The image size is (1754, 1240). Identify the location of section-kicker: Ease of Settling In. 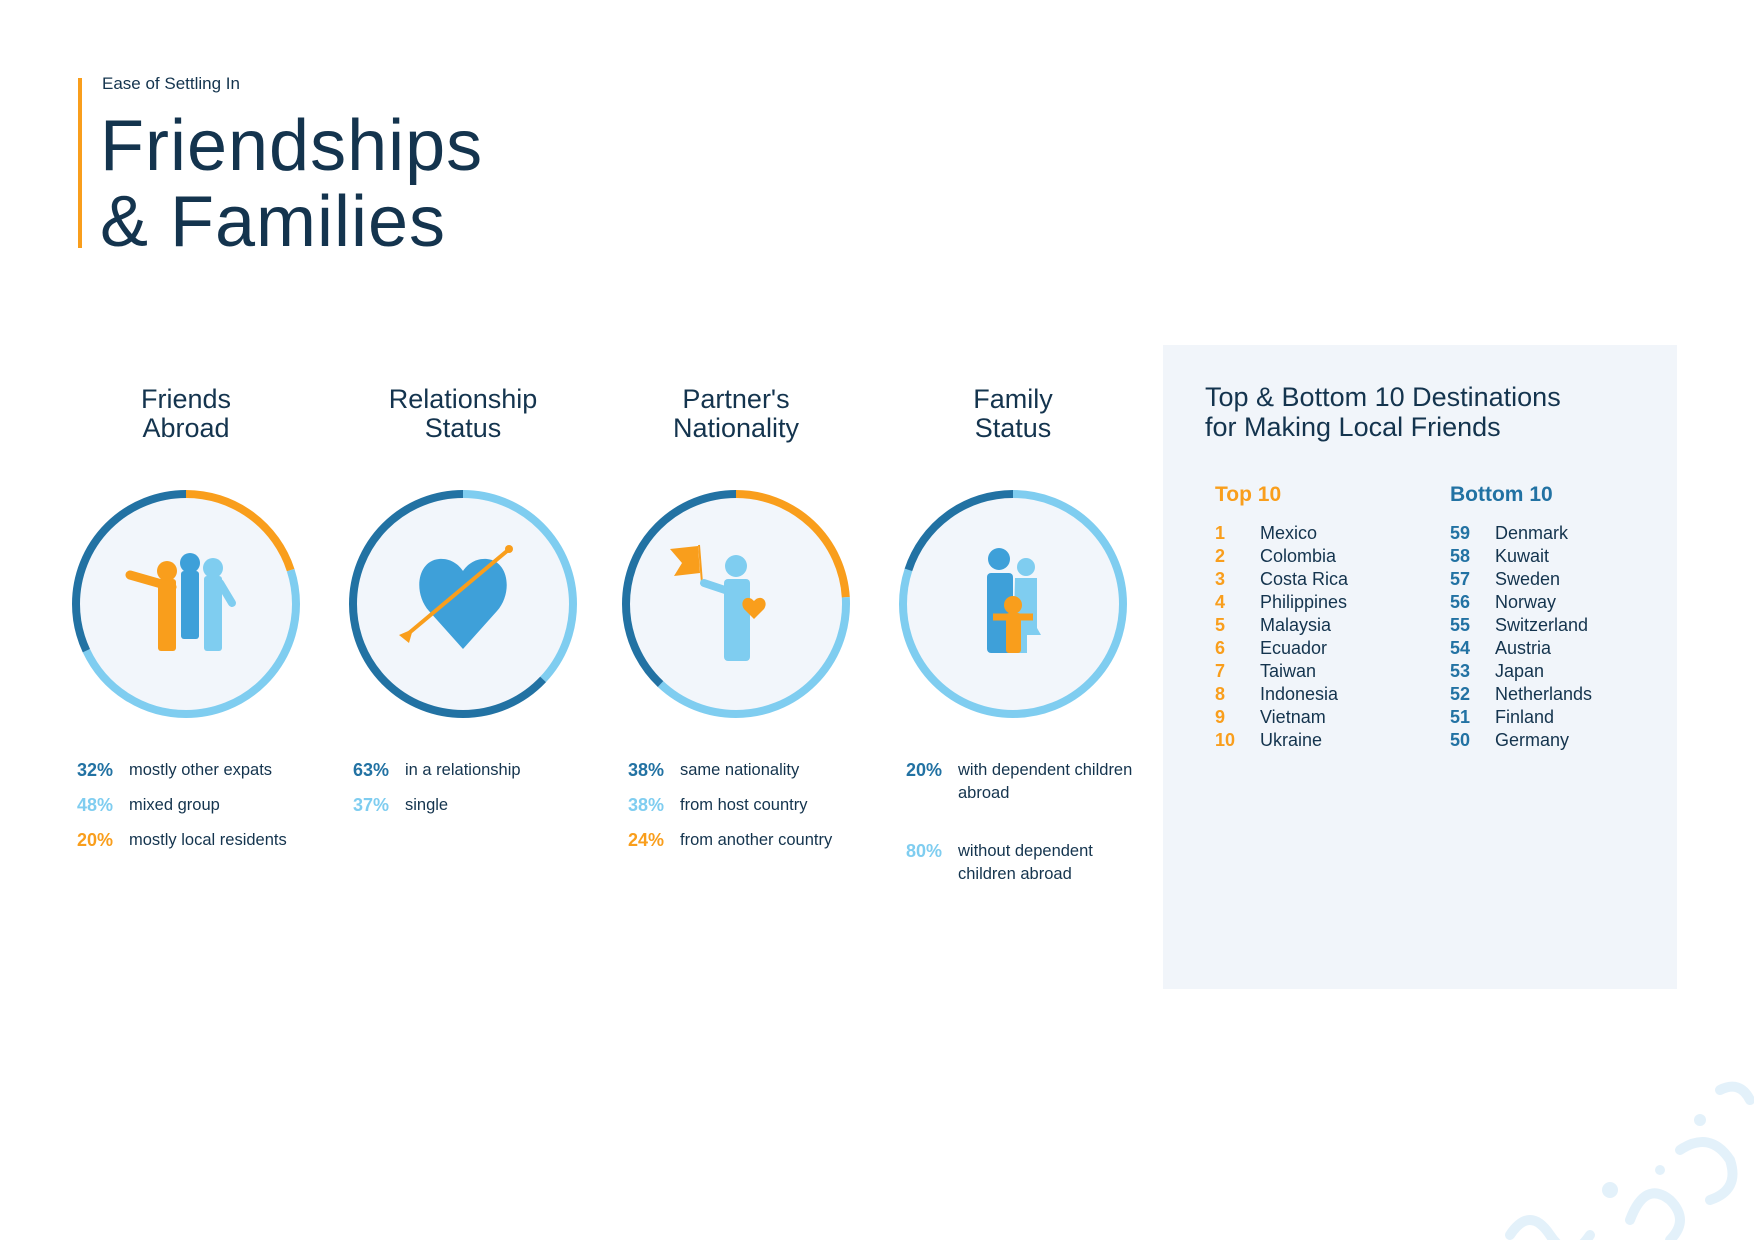
(171, 83).